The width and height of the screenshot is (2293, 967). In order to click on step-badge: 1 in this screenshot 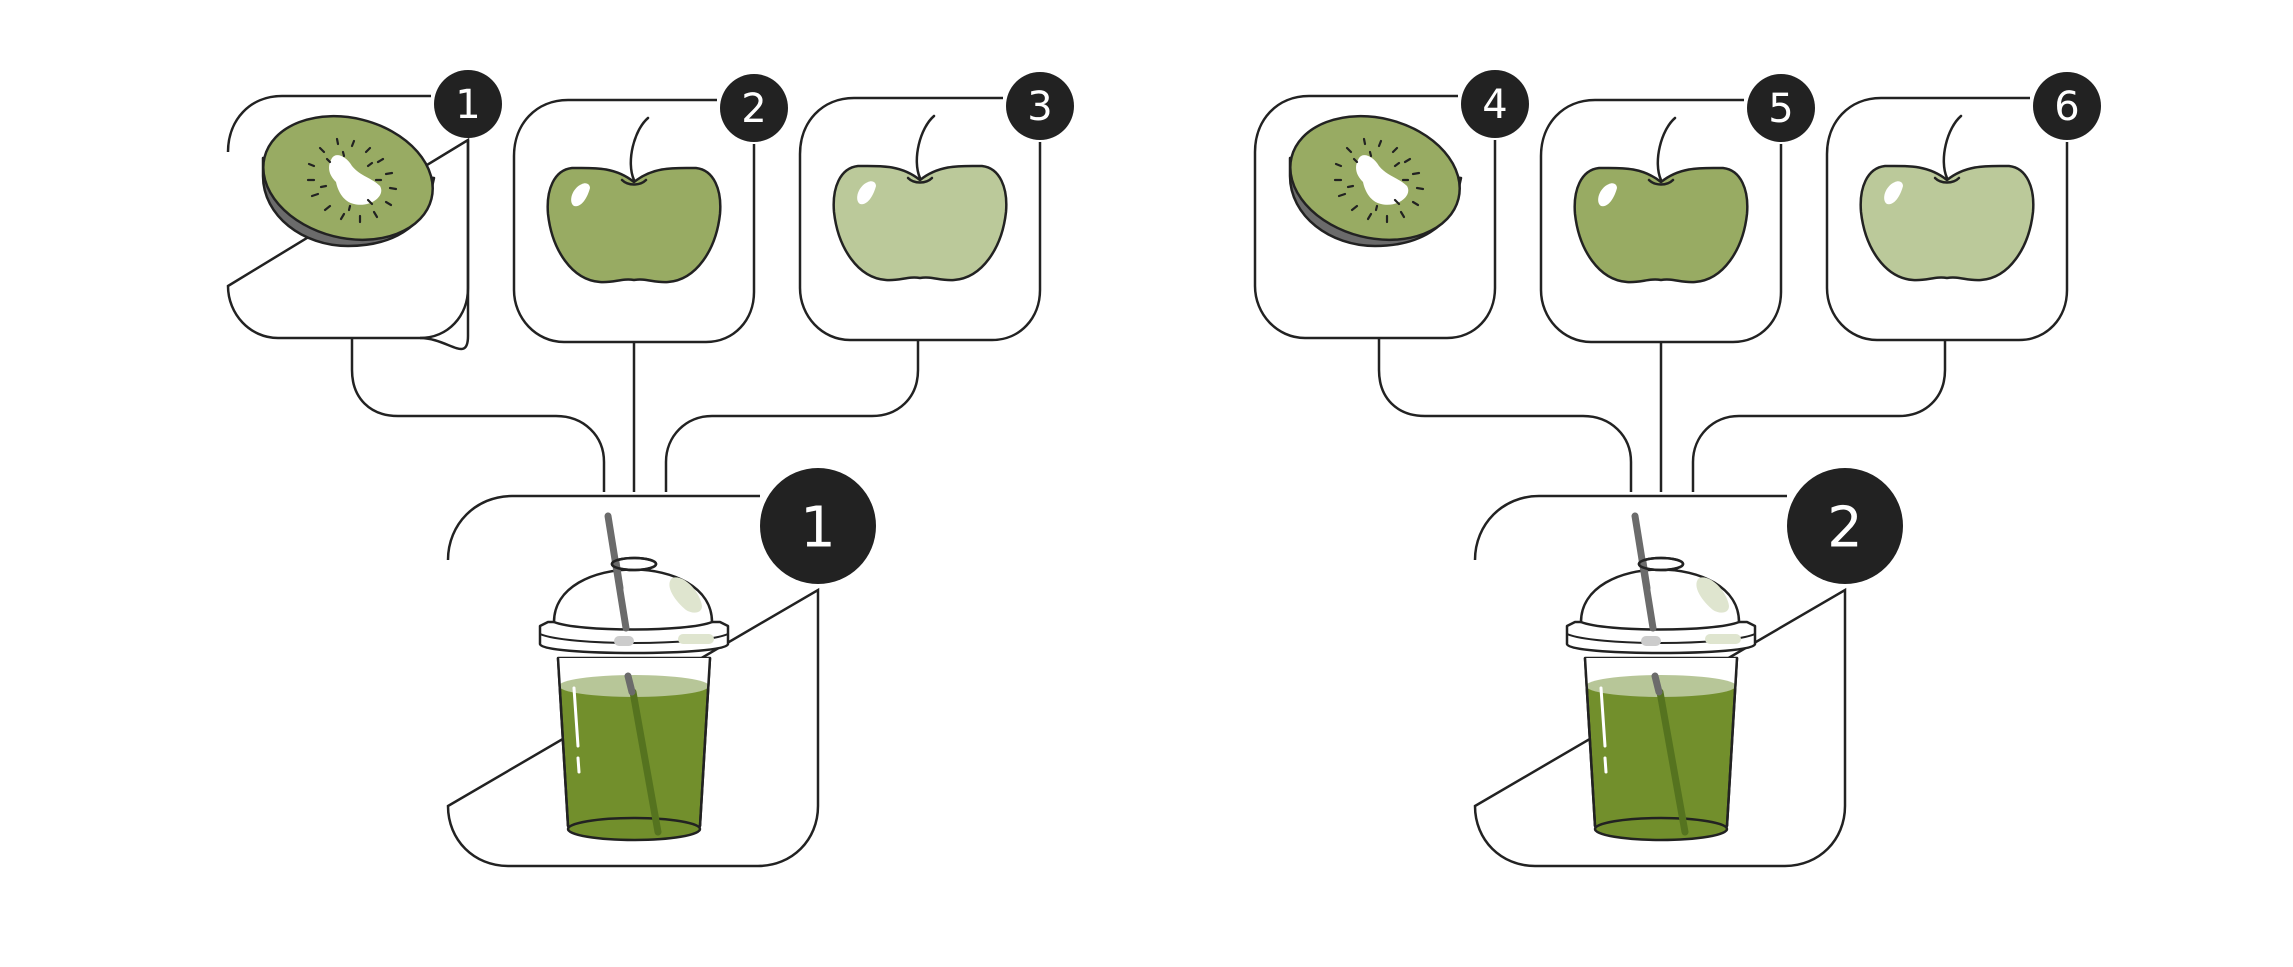, I will do `click(468, 104)`.